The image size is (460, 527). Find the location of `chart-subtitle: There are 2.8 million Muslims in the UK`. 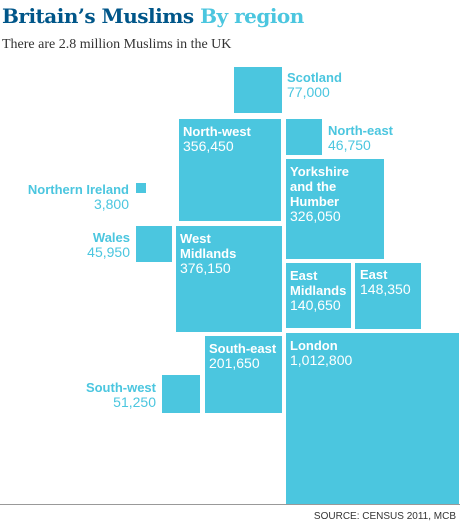

chart-subtitle: There are 2.8 million Muslims in the UK is located at coordinates (117, 44).